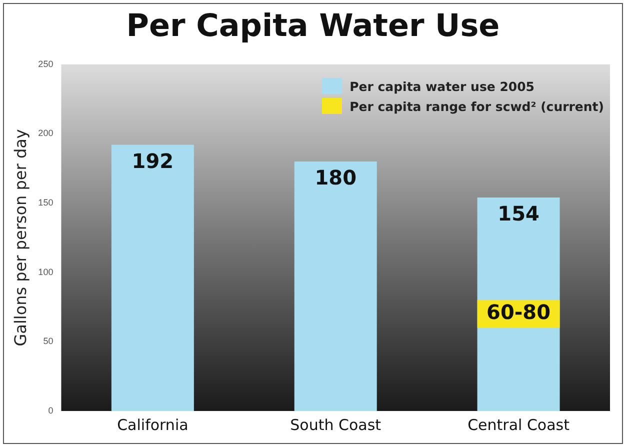  What do you see at coordinates (46, 63) in the screenshot?
I see `y-tick-label: 250` at bounding box center [46, 63].